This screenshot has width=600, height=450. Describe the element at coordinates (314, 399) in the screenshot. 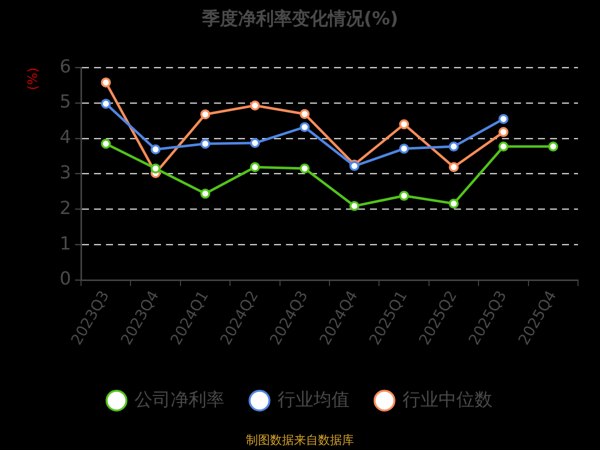

I see `legend-label: 行业均值` at that location.